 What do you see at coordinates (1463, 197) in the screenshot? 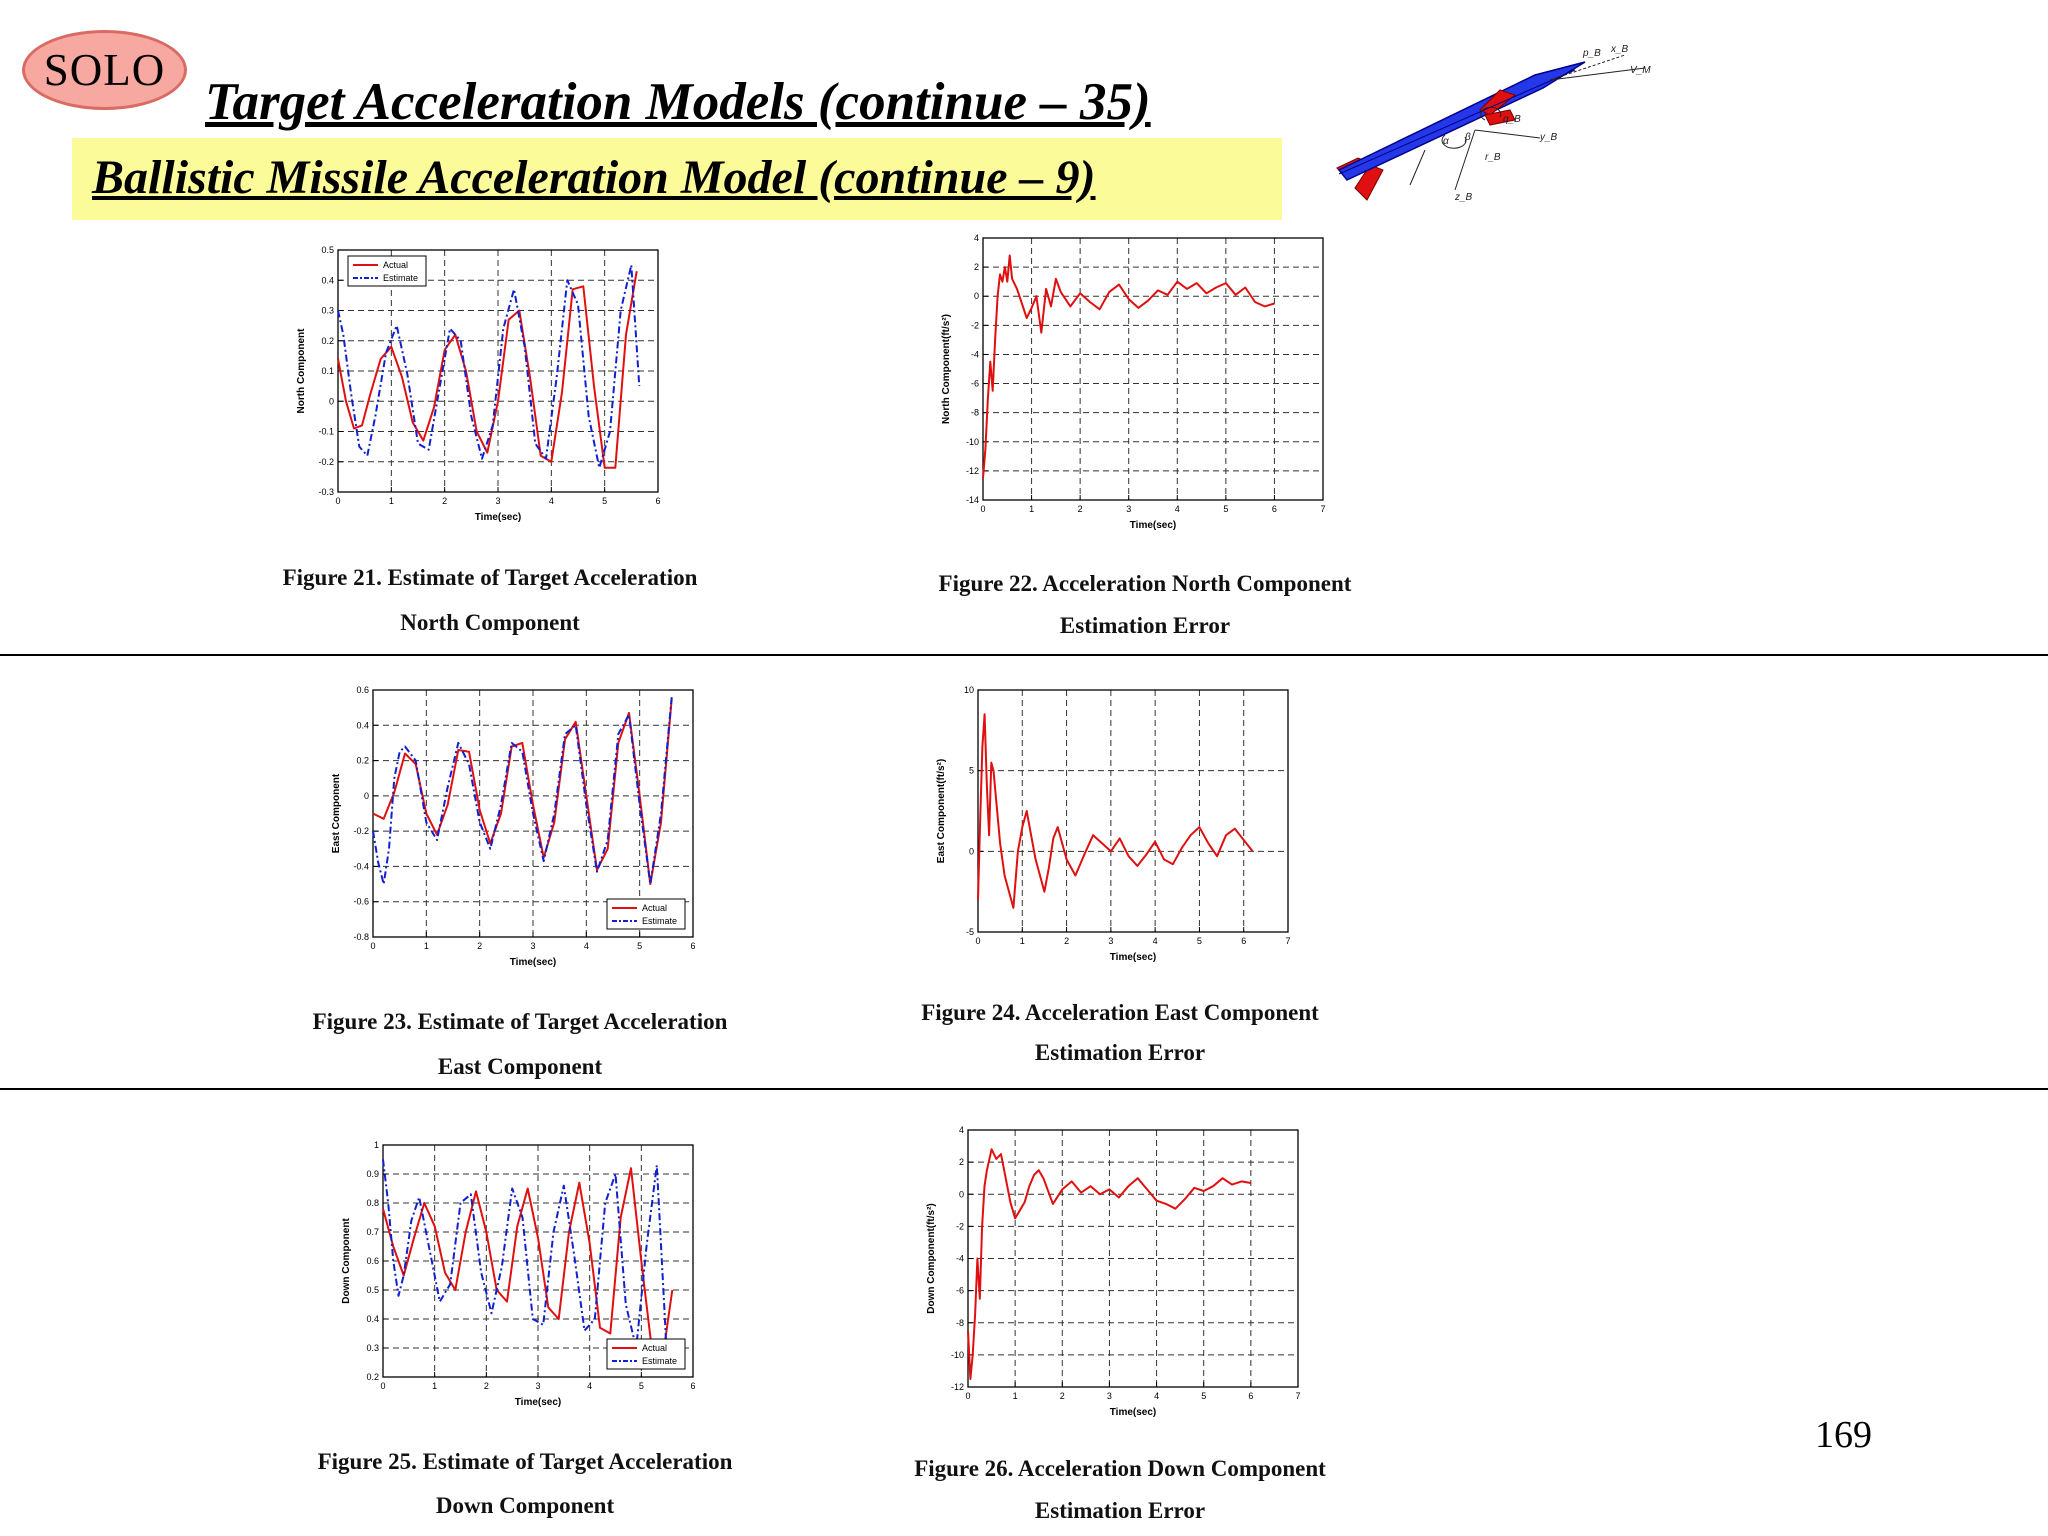
I see `missile-label: z_B` at bounding box center [1463, 197].